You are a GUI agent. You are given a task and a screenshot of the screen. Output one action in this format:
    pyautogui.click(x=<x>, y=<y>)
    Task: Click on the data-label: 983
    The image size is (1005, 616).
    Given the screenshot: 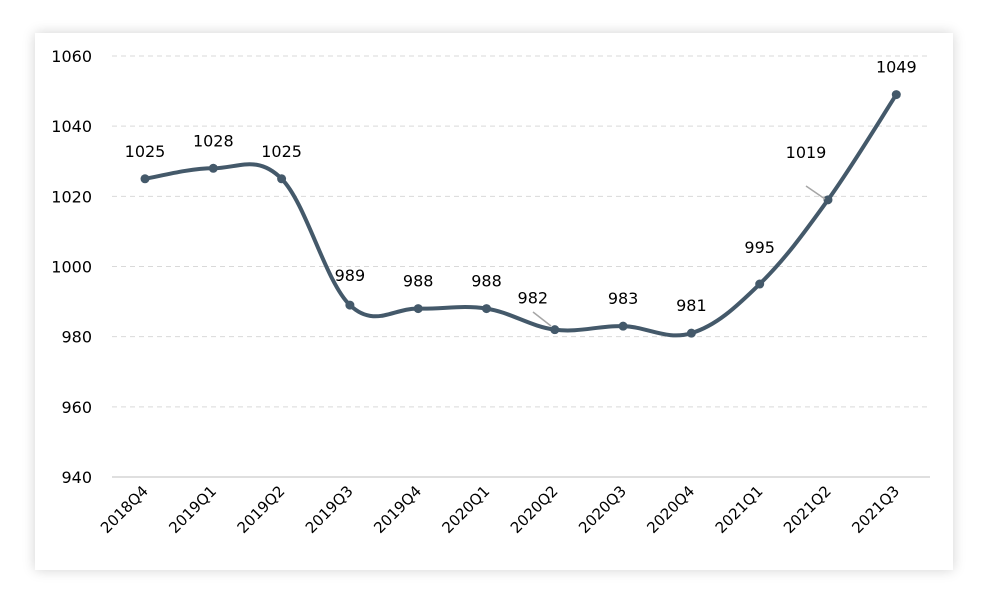 What is the action you would take?
    pyautogui.click(x=623, y=298)
    